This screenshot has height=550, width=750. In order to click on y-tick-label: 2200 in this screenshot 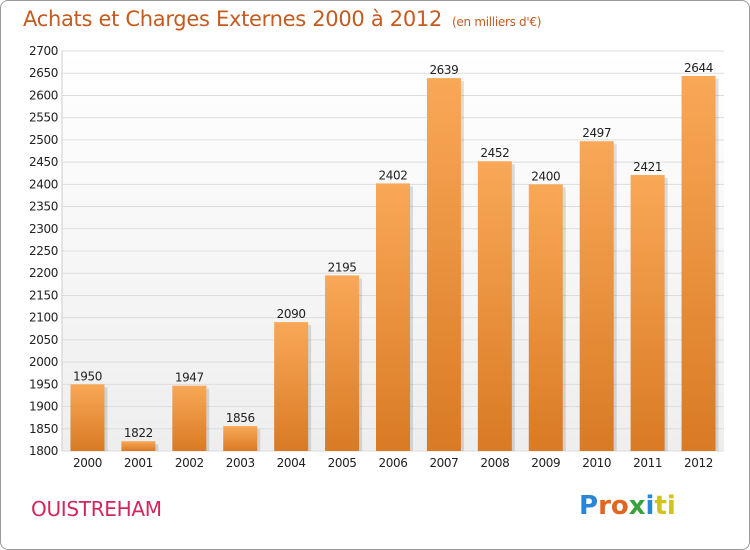, I will do `click(43, 273)`.